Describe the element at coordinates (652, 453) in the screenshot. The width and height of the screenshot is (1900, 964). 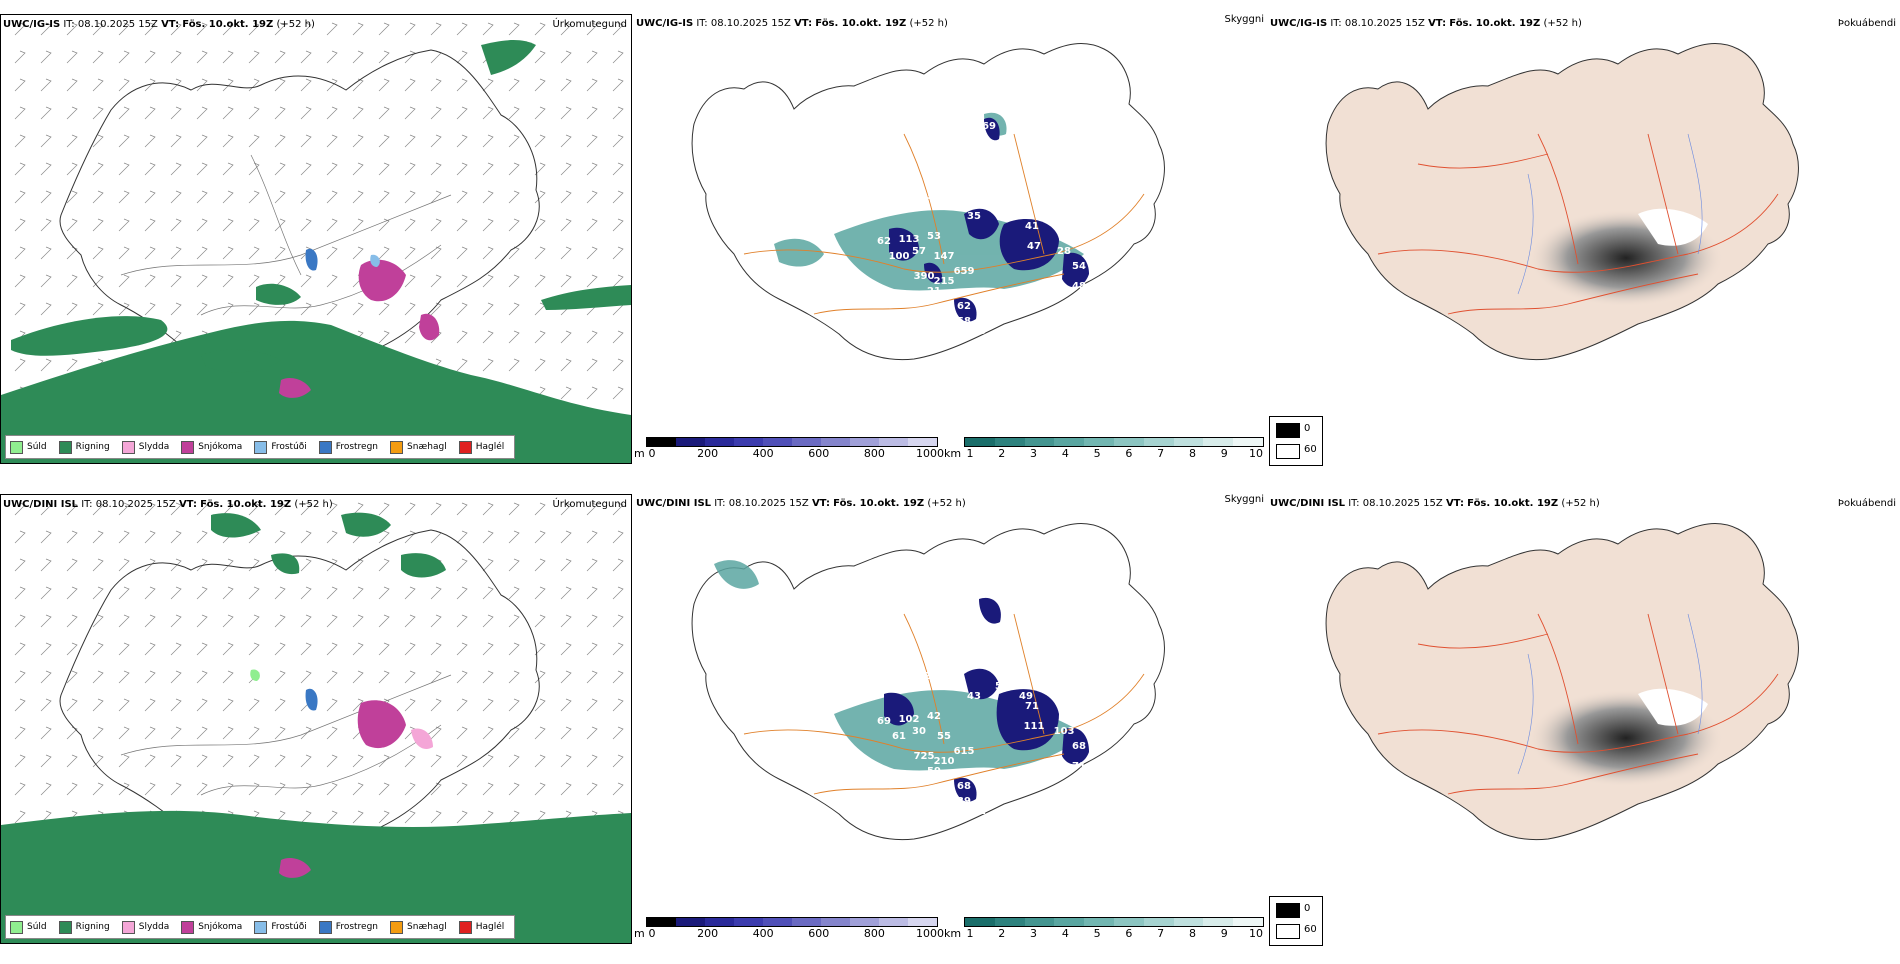
I see `colorbar-tick: 0` at that location.